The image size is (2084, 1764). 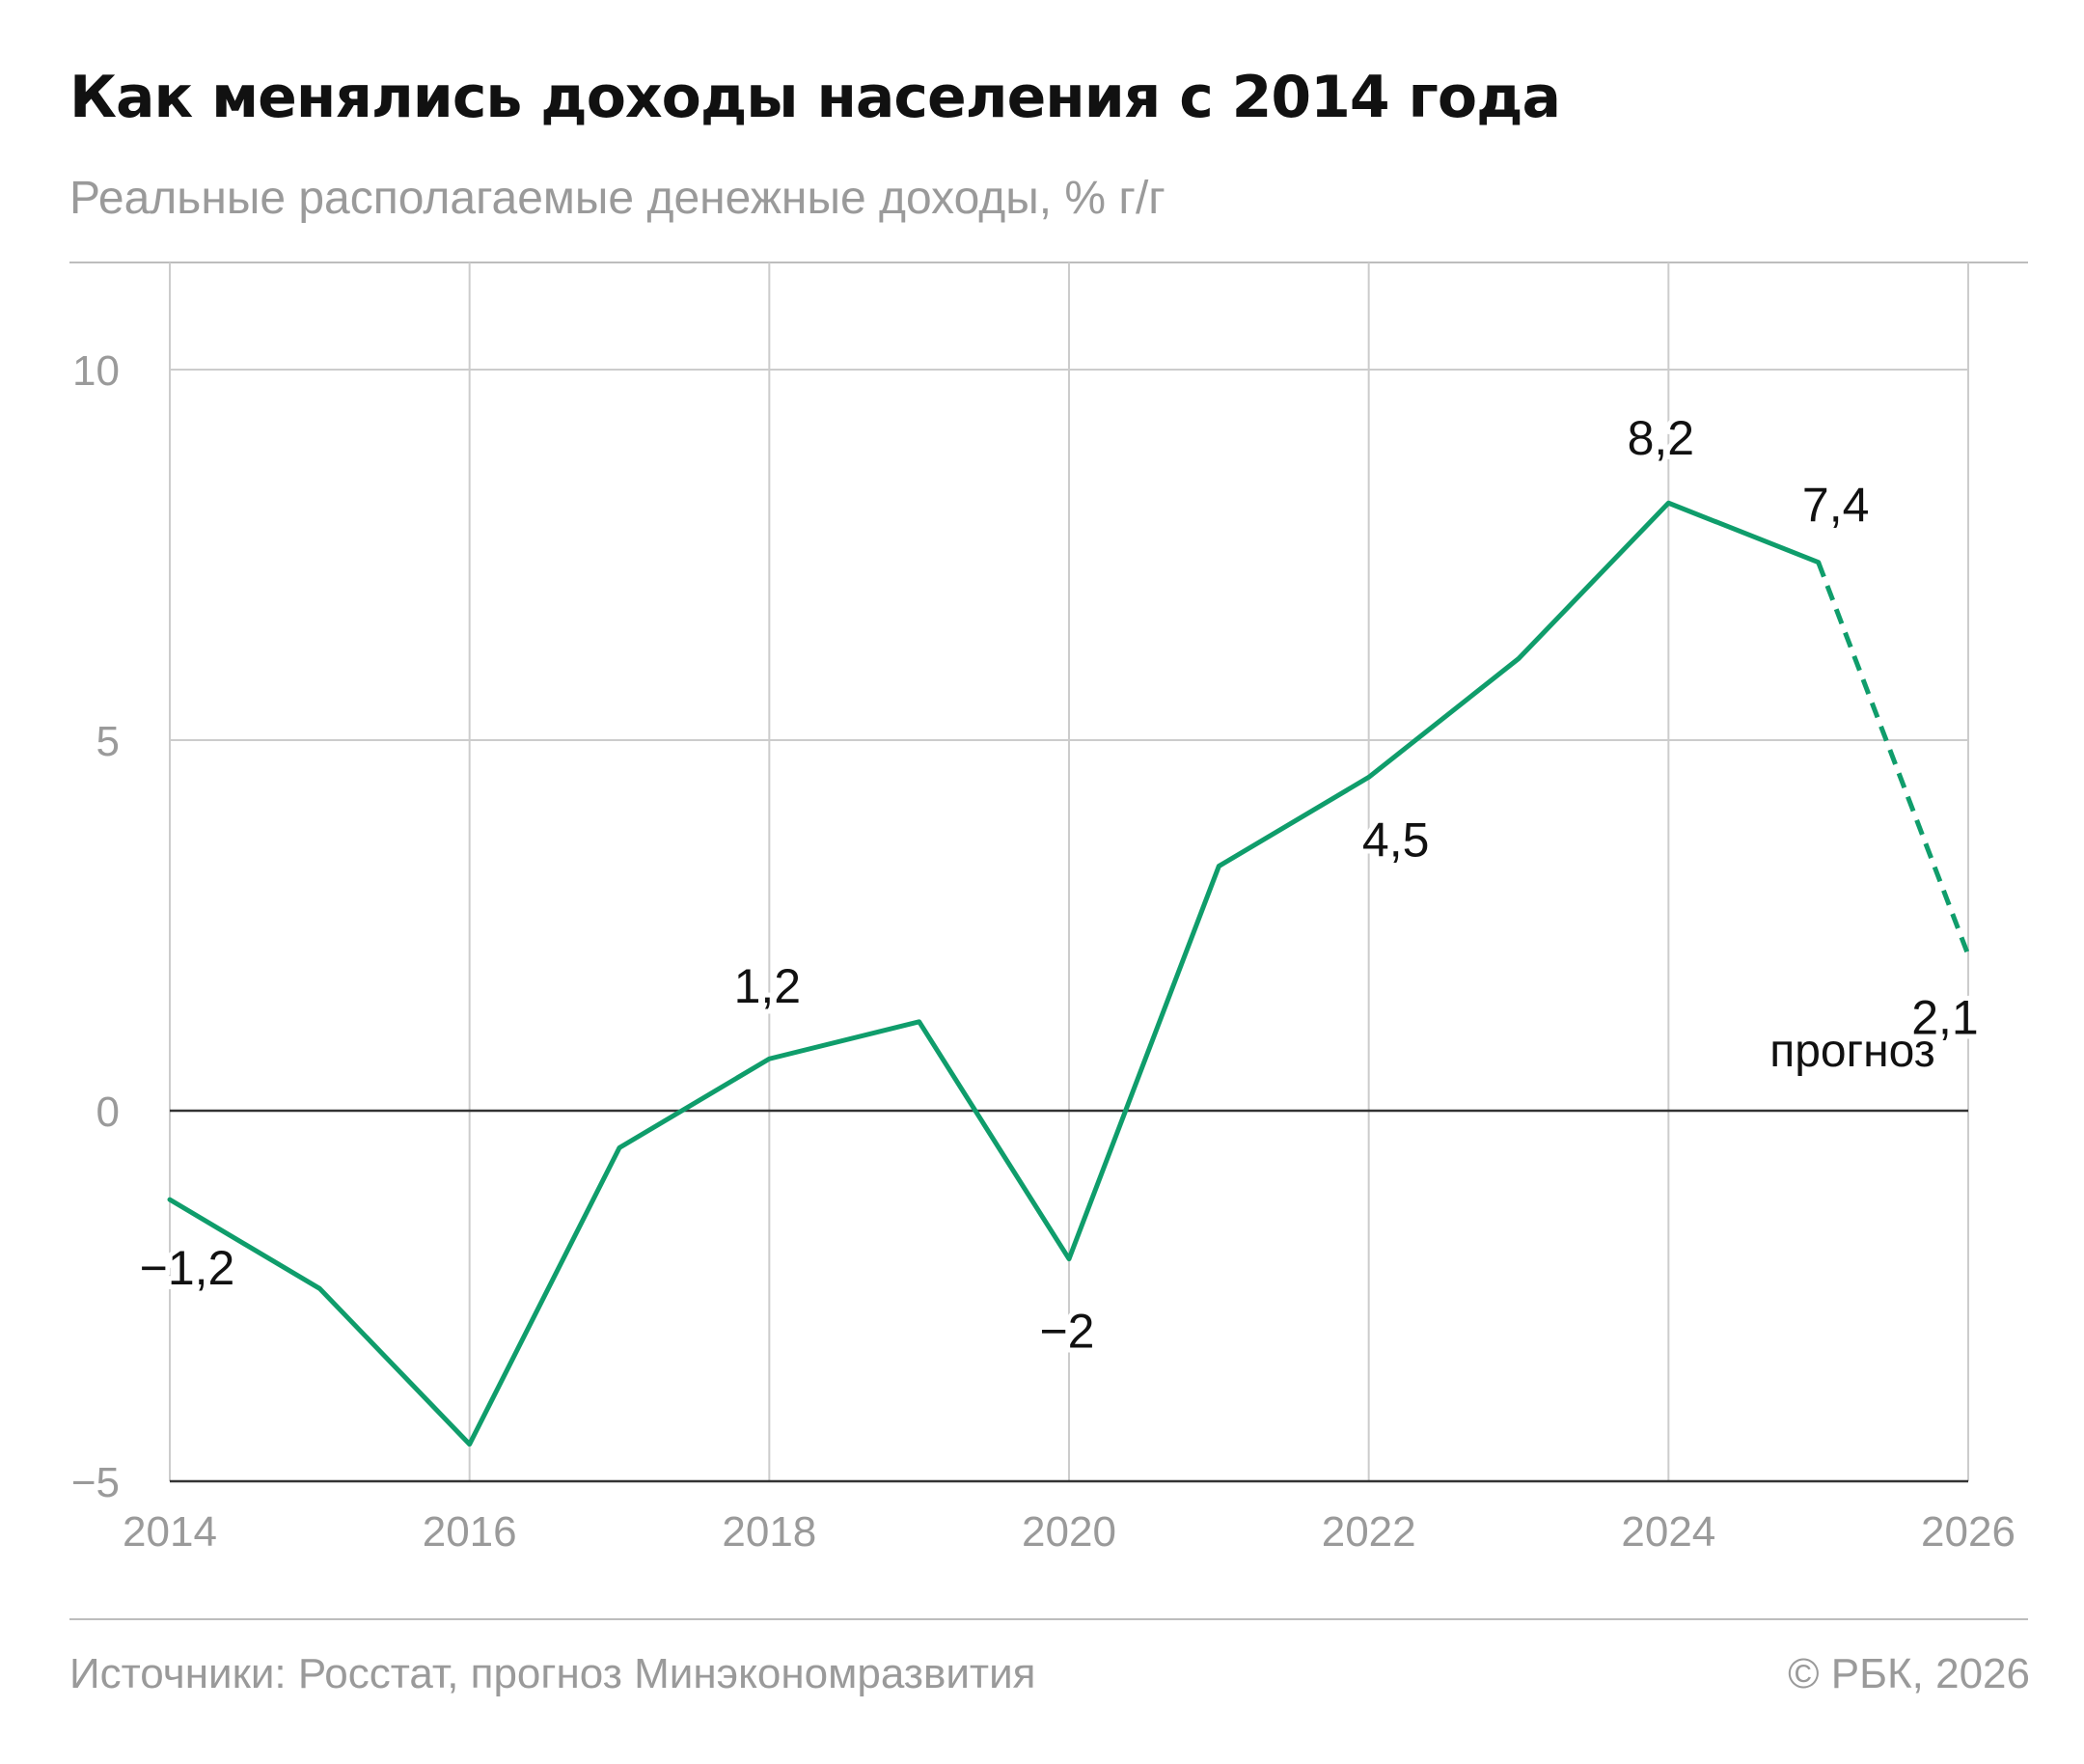 What do you see at coordinates (170, 1532) in the screenshot?
I see `x-tick-label: 2014` at bounding box center [170, 1532].